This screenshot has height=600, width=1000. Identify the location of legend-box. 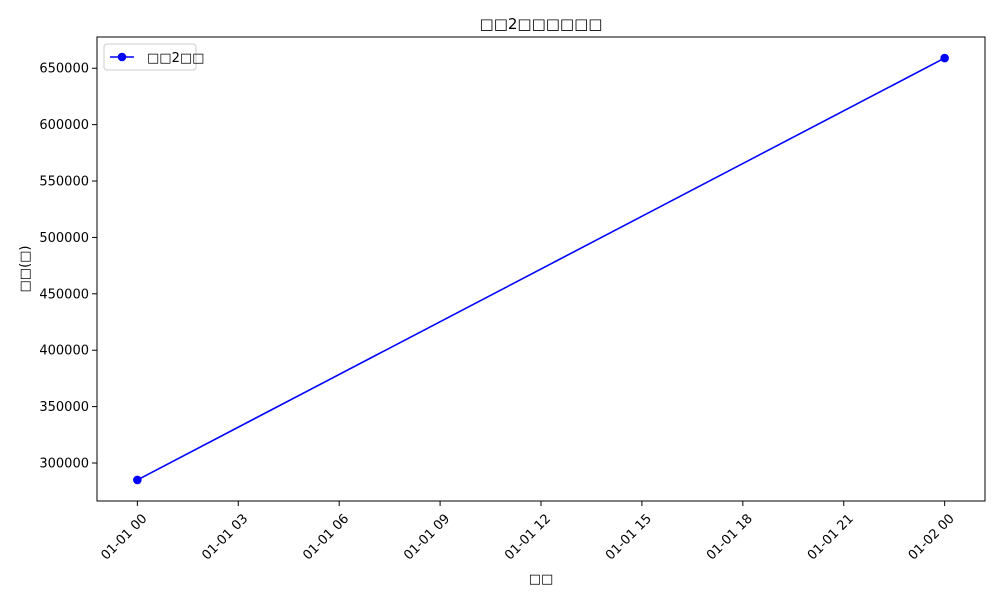
(150, 57).